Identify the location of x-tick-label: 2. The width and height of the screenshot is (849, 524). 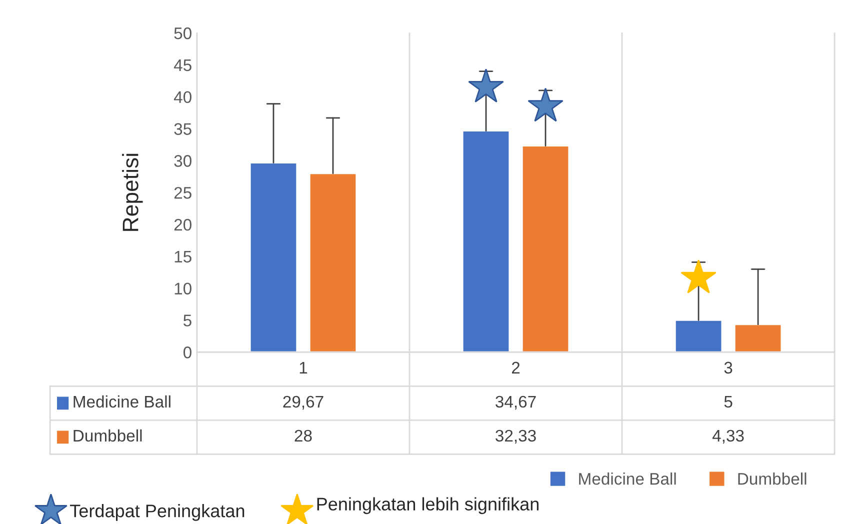
(516, 368).